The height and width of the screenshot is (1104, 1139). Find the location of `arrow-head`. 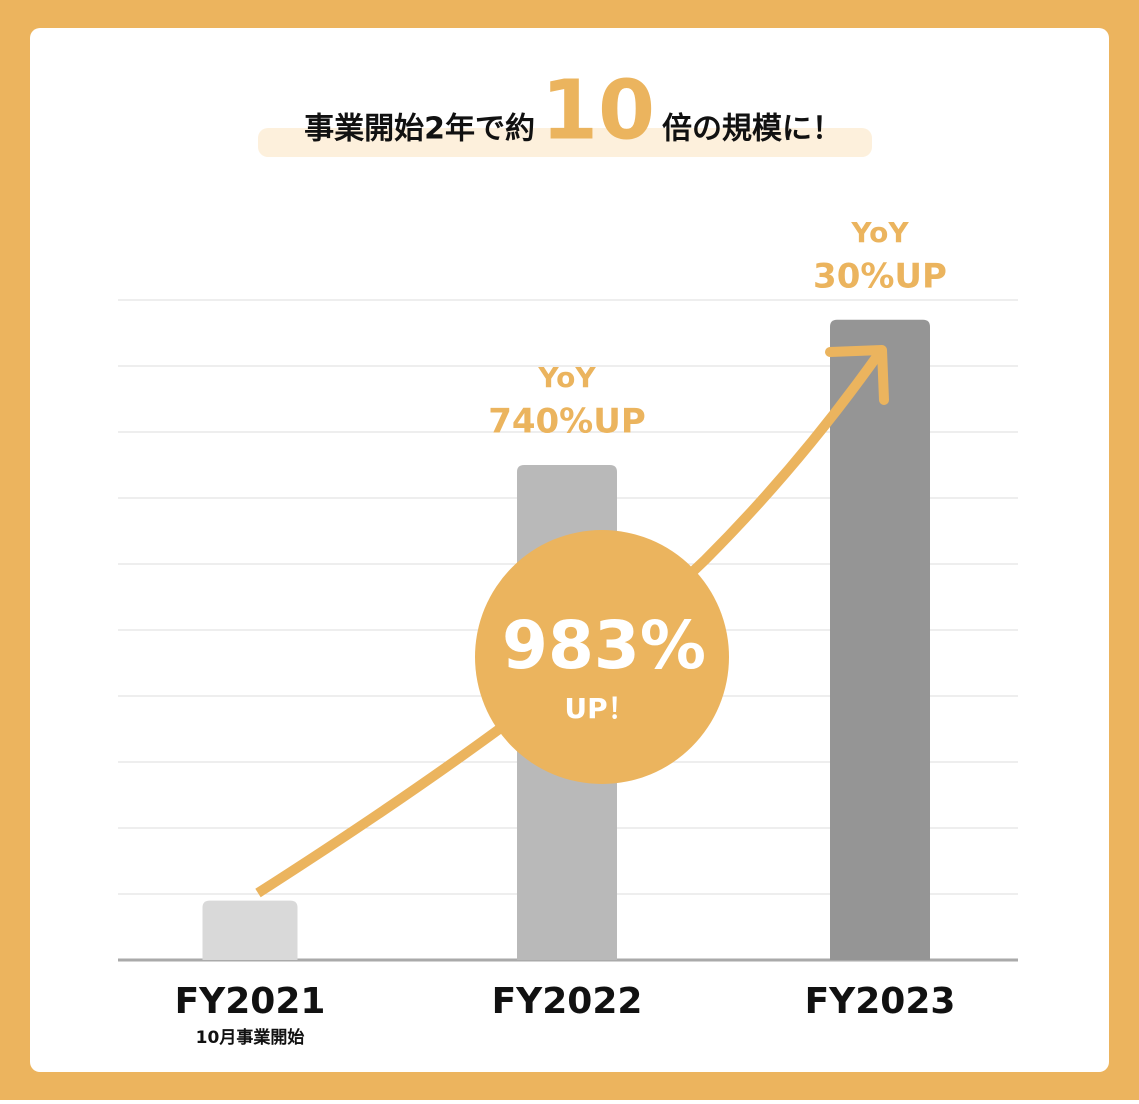

arrow-head is located at coordinates (857, 375).